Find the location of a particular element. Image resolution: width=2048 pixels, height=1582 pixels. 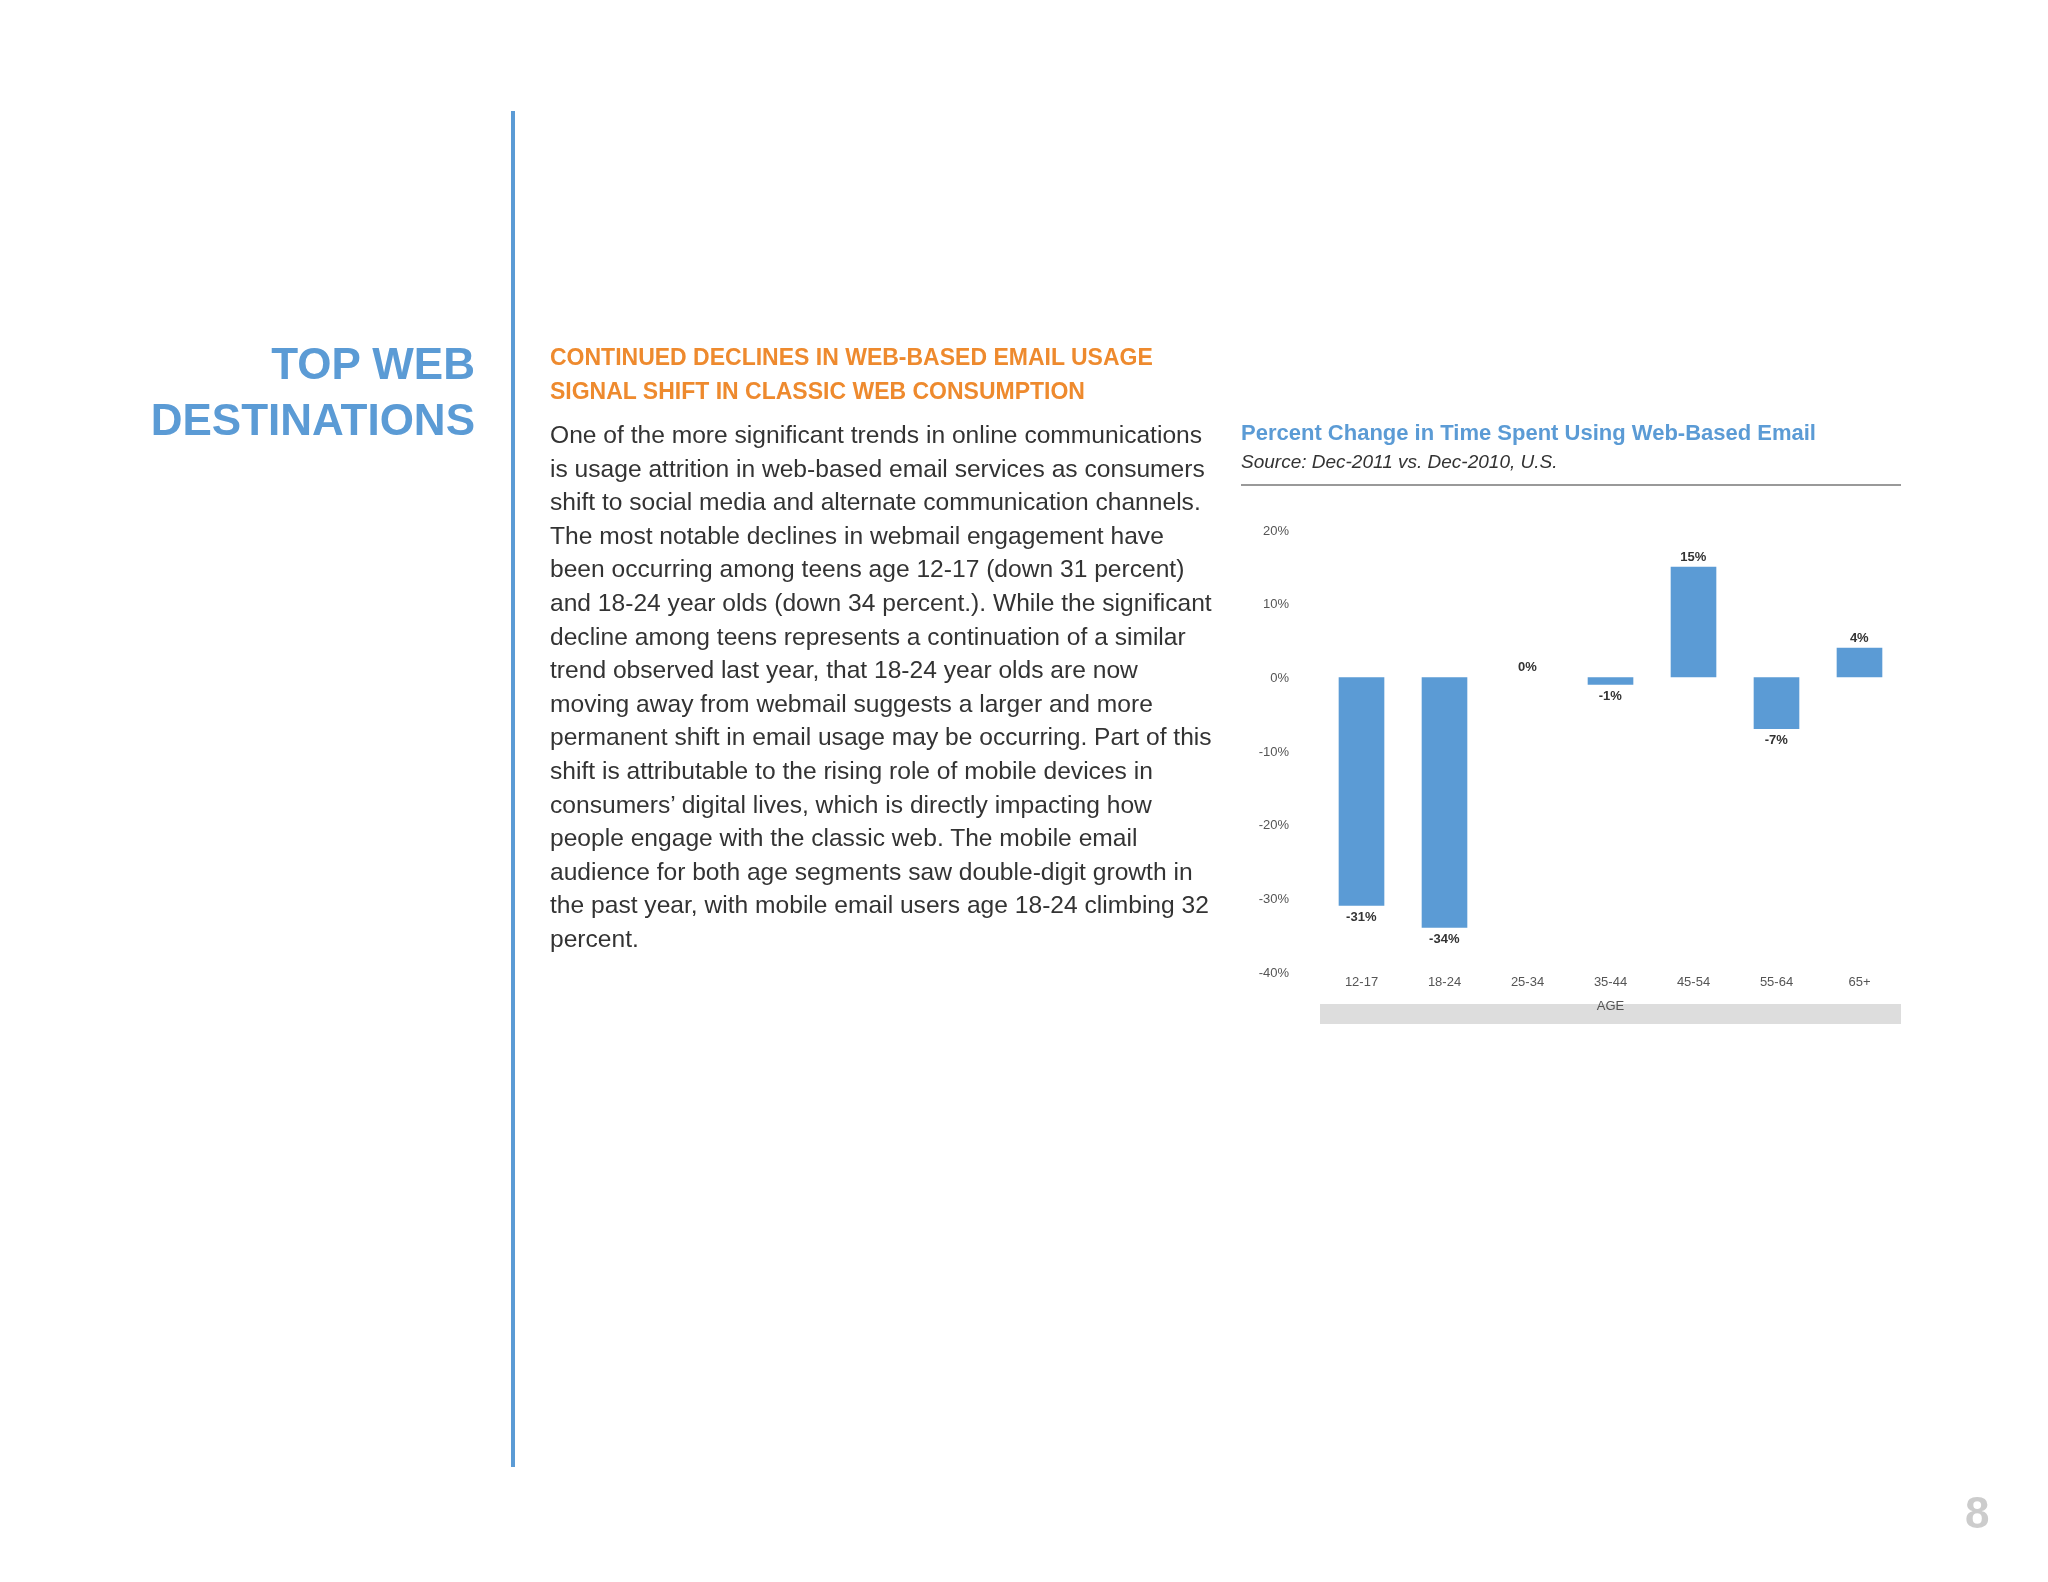

chart-title: Percent Change in Time Spent Using Web-Based Email is located at coordinates (1528, 433).